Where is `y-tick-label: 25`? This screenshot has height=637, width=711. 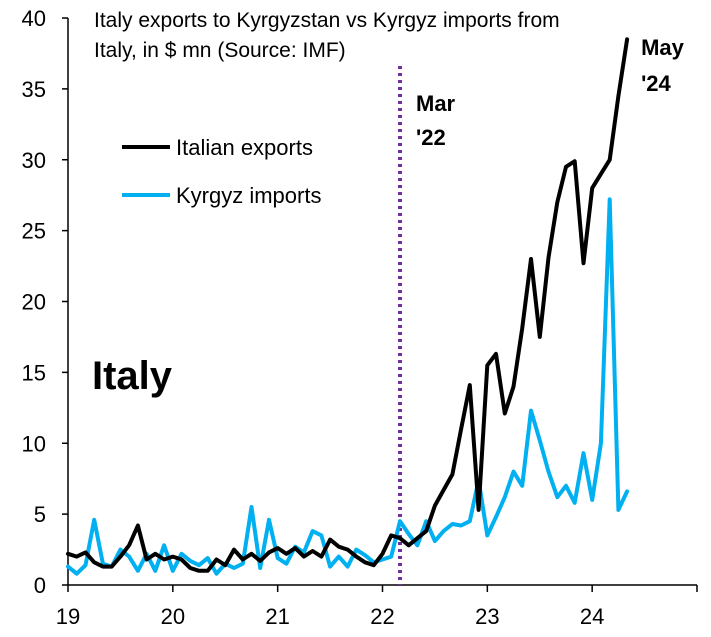
y-tick-label: 25 is located at coordinates (34, 231).